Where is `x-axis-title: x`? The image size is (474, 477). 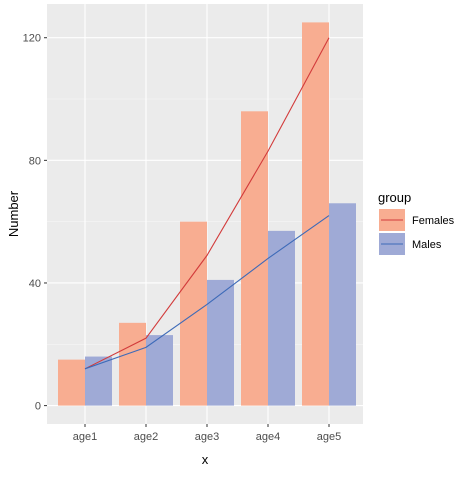
x-axis-title: x is located at coordinates (205, 459).